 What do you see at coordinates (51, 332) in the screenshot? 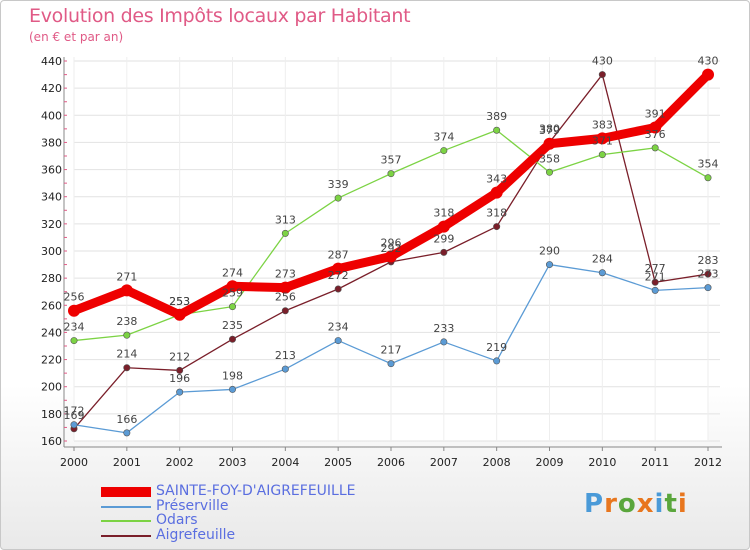
I see `y-tick-label: 240` at bounding box center [51, 332].